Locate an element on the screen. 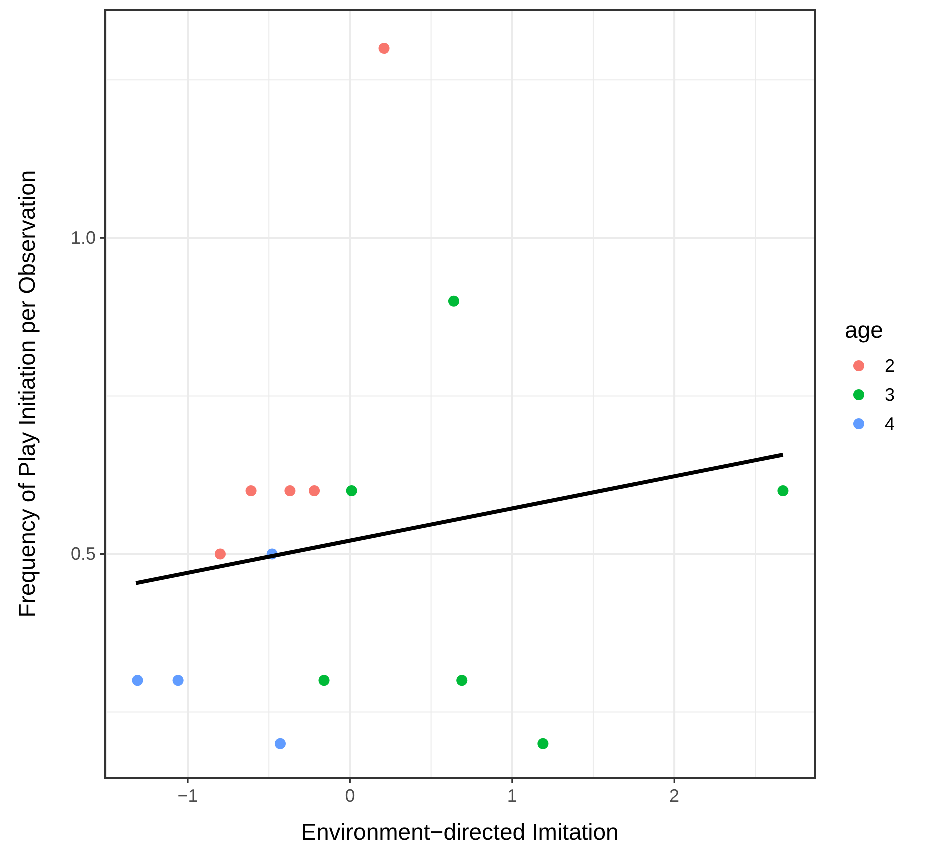  x-tick-label: 1 is located at coordinates (512, 796).